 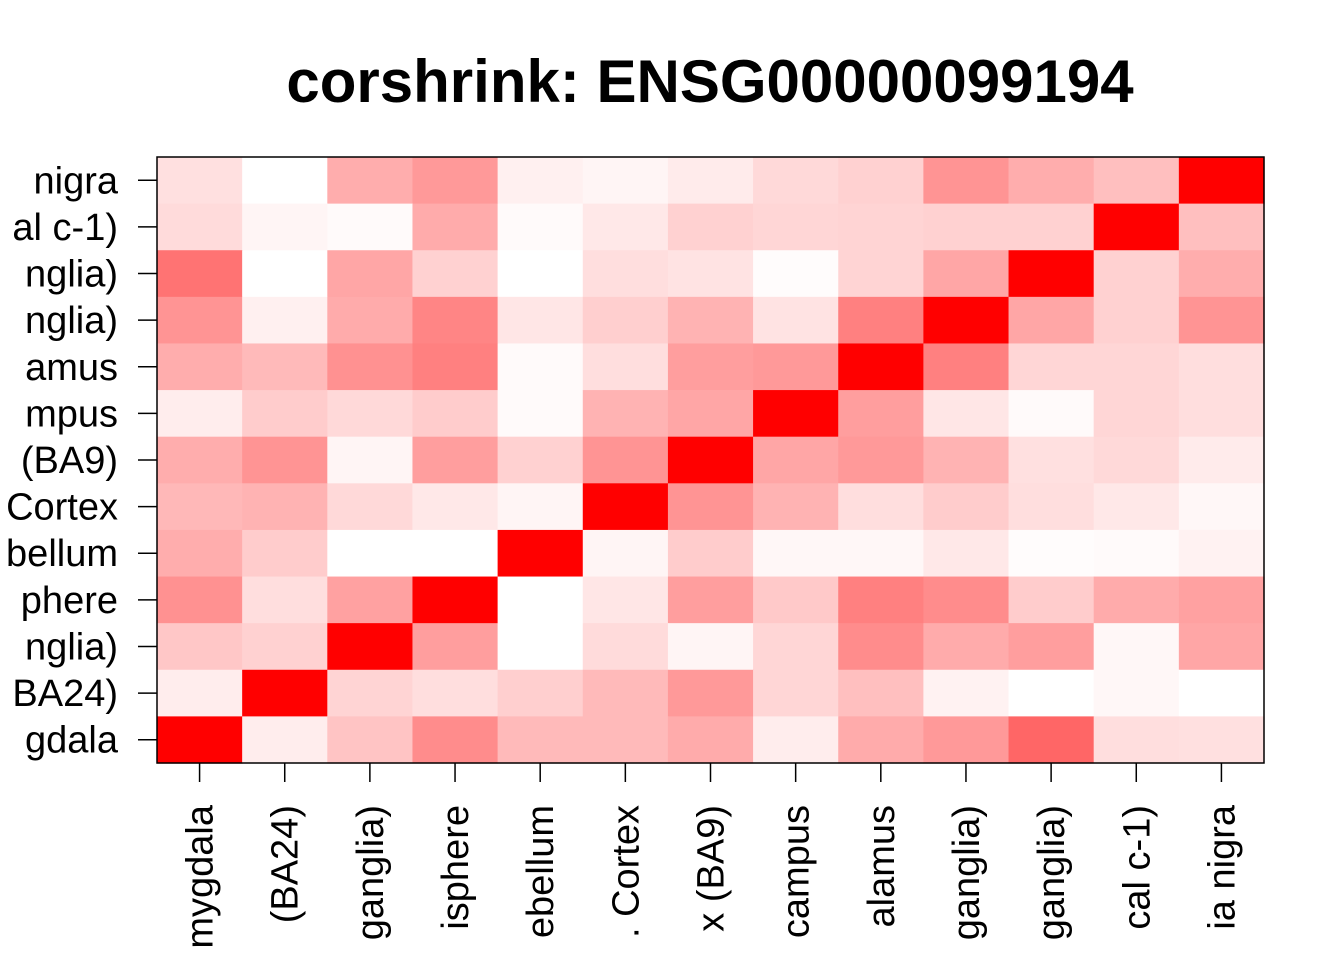 I want to click on x-tick-label: ebellum, so click(x=541, y=871).